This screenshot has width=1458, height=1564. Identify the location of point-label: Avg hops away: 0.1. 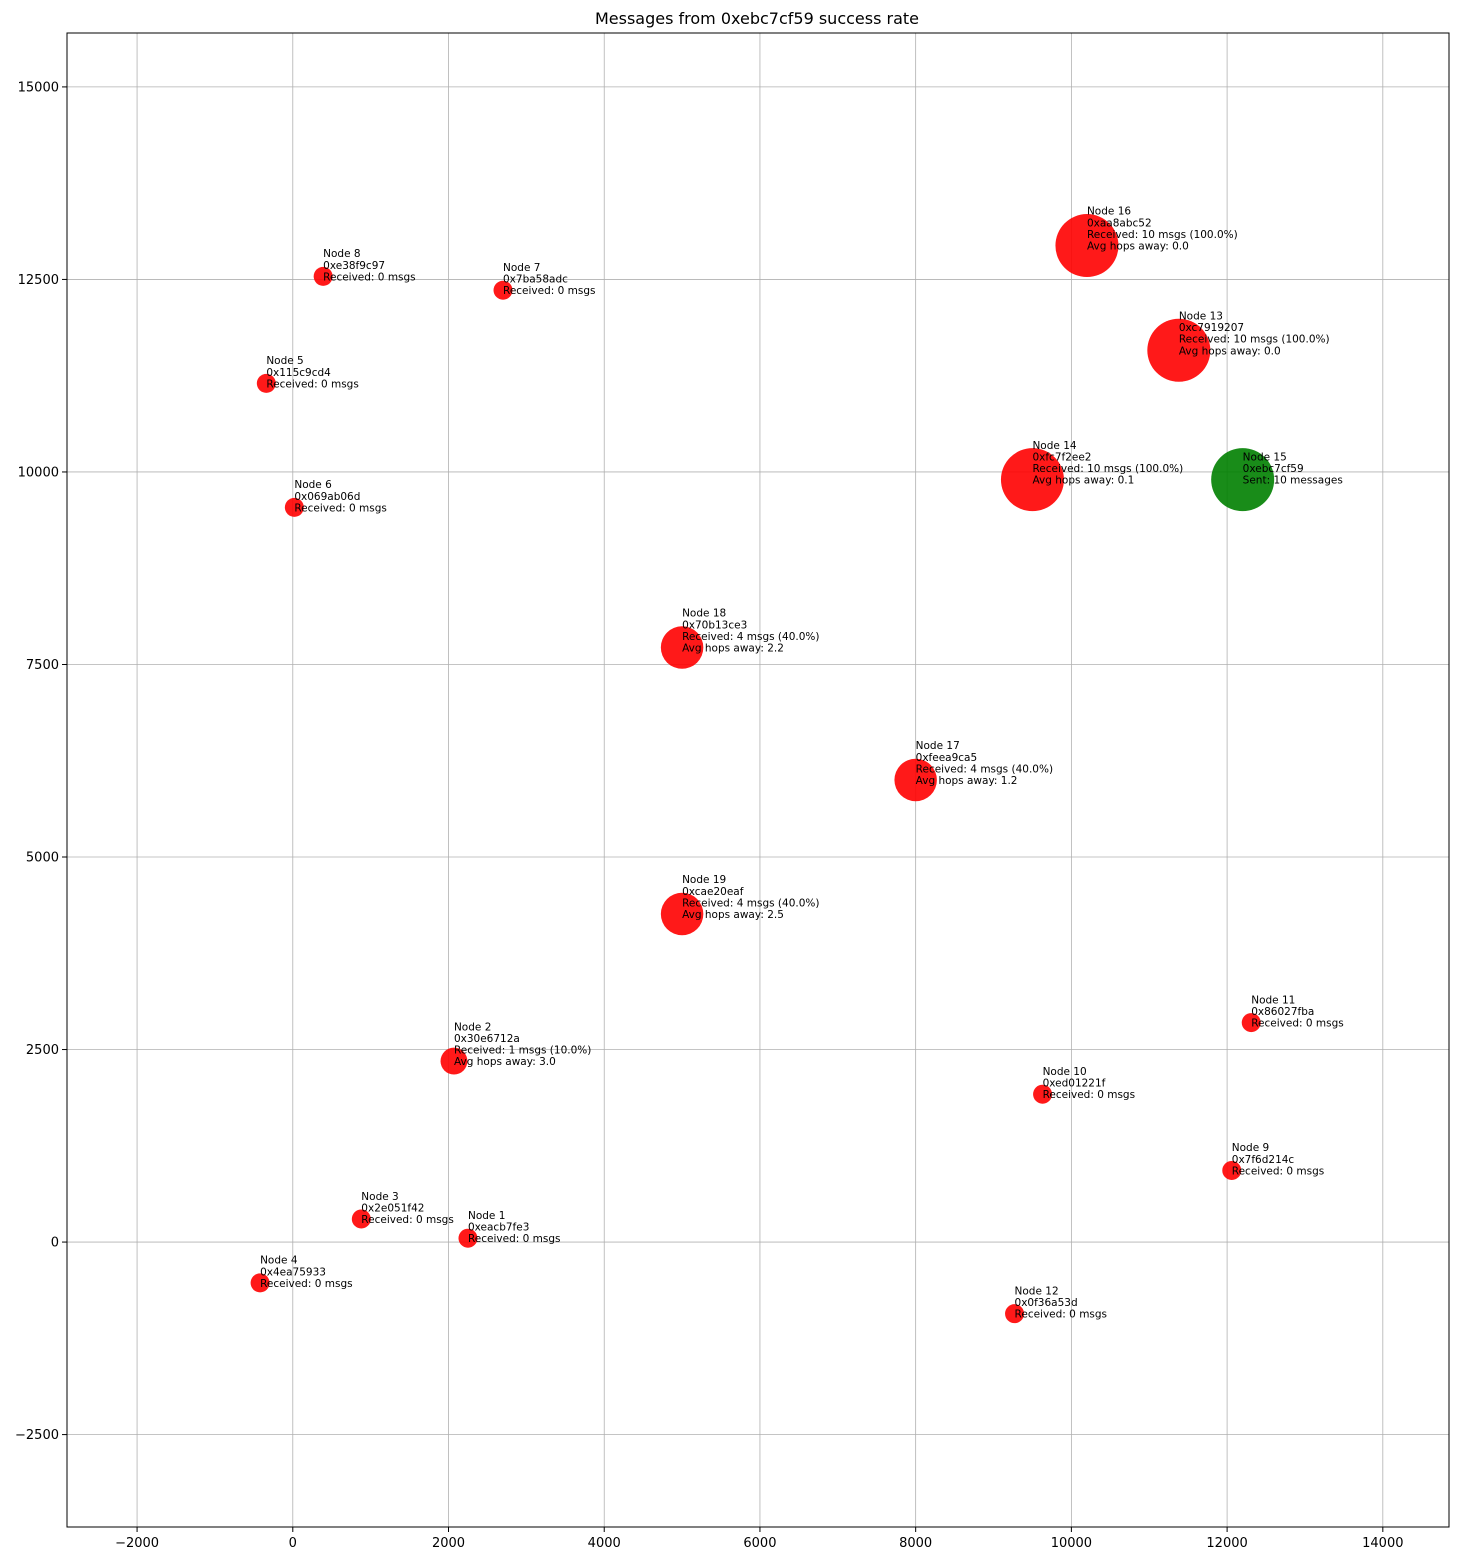
(1083, 481).